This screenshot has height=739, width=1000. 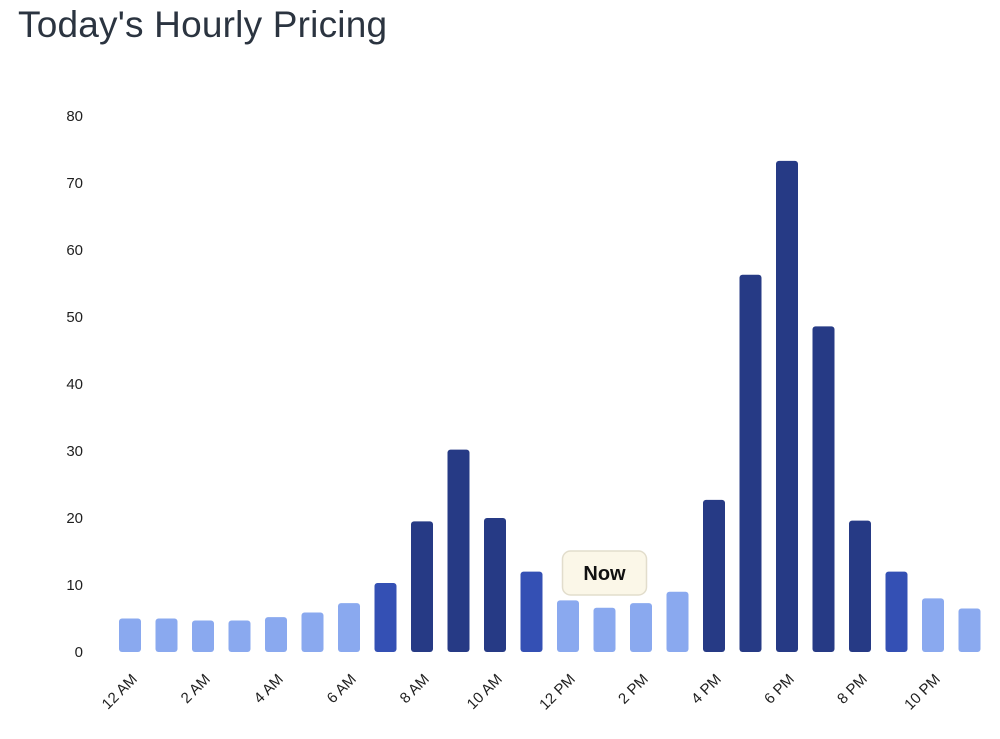 What do you see at coordinates (823, 489) in the screenshot?
I see `bar-7-pm` at bounding box center [823, 489].